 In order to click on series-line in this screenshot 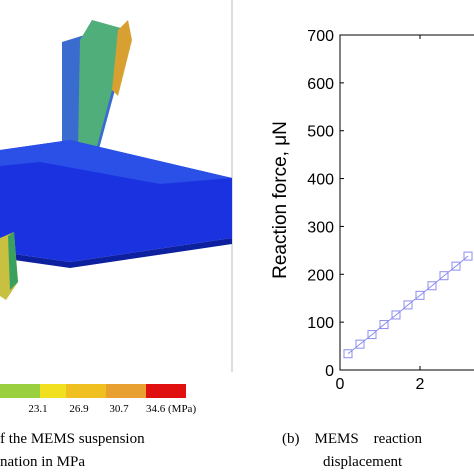, I will do `click(408, 305)`.